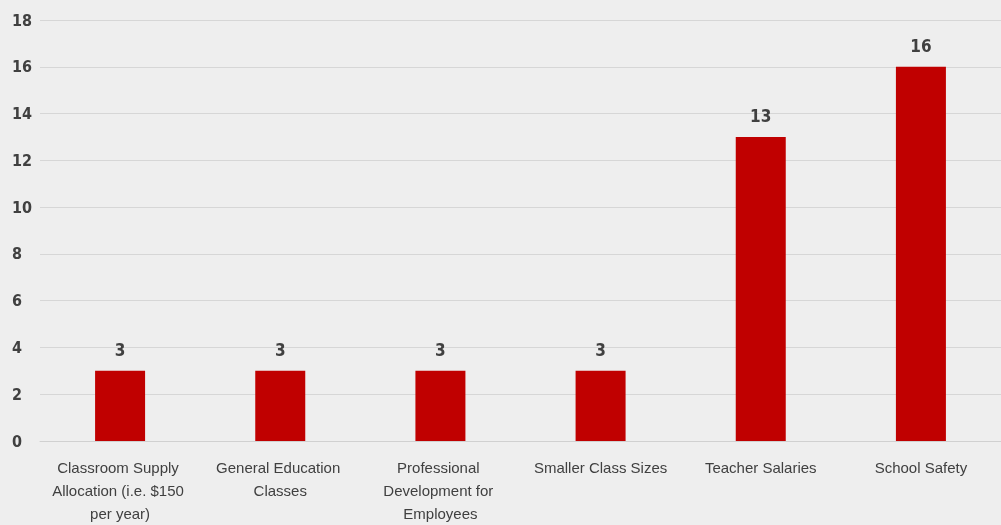 The height and width of the screenshot is (525, 1001). Describe the element at coordinates (120, 490) in the screenshot. I see `x-tick-label: Classroom Supply Allocation (i.e. $150 per year)` at that location.